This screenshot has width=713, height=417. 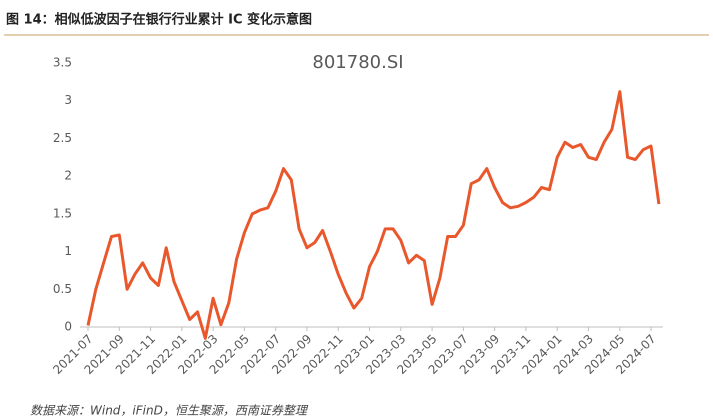 What do you see at coordinates (68, 251) in the screenshot?
I see `y-tick-label: 1` at bounding box center [68, 251].